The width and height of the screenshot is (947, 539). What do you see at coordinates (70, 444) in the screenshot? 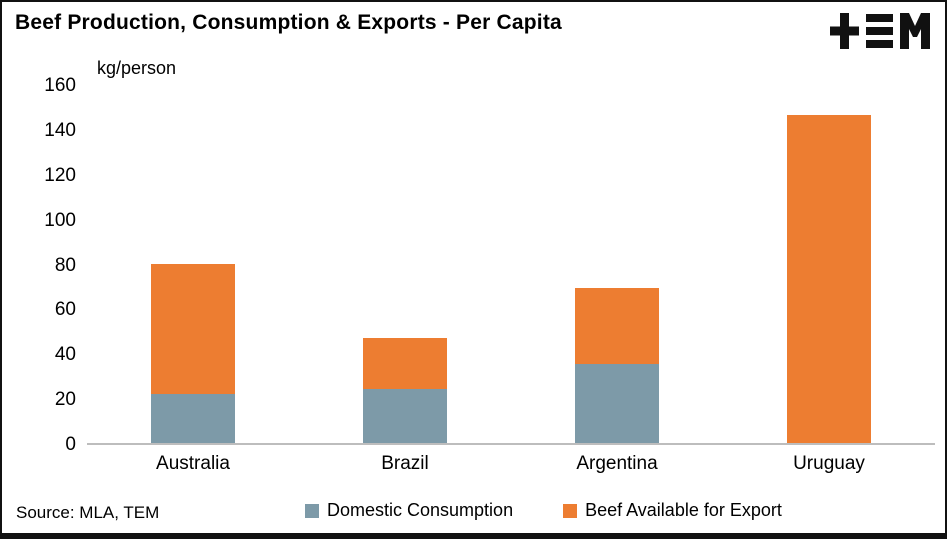
I see `y-tick-label: 0` at bounding box center [70, 444].